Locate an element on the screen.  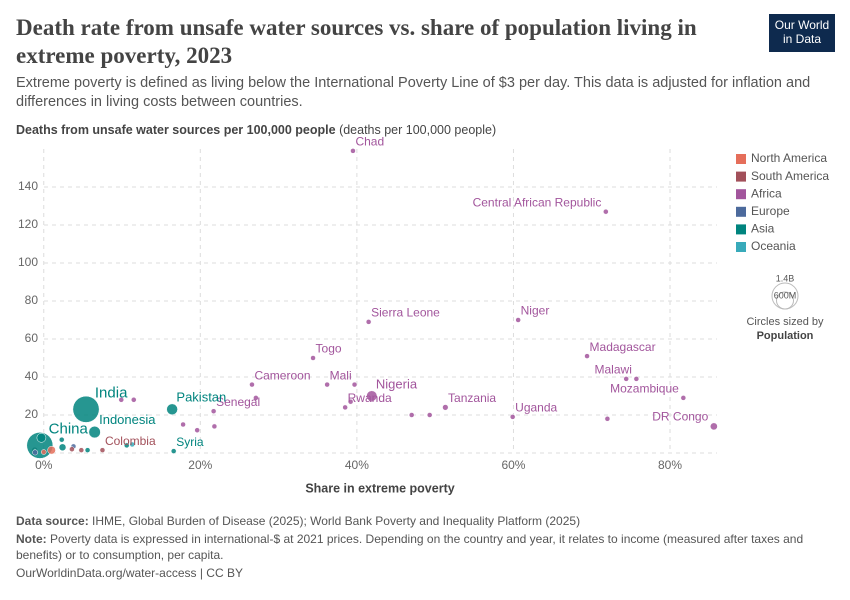
size-legend-circle is located at coordinates (785, 300).